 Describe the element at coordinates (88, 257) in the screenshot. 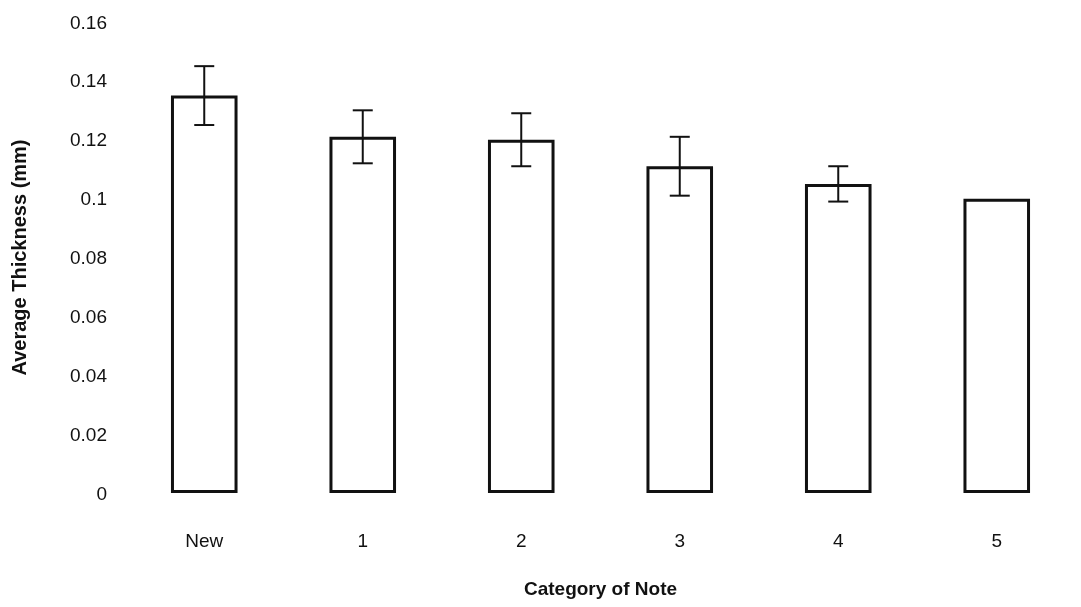

I see `y-tick-label: 0.08` at that location.